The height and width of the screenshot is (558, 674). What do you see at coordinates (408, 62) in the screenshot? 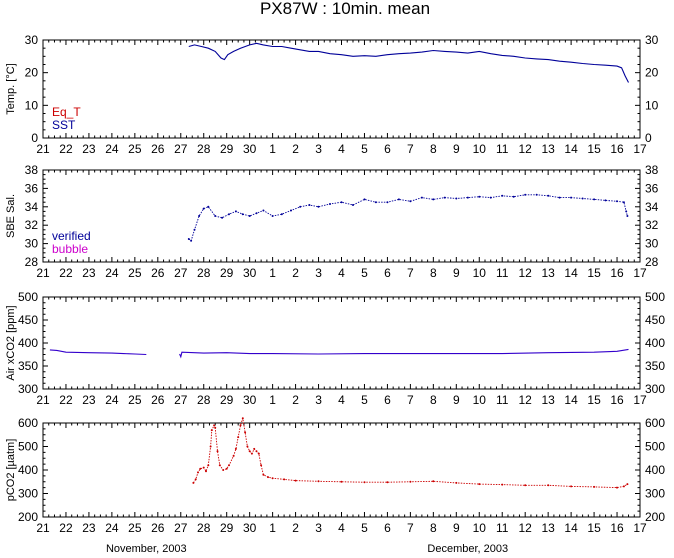
I see `series-line` at bounding box center [408, 62].